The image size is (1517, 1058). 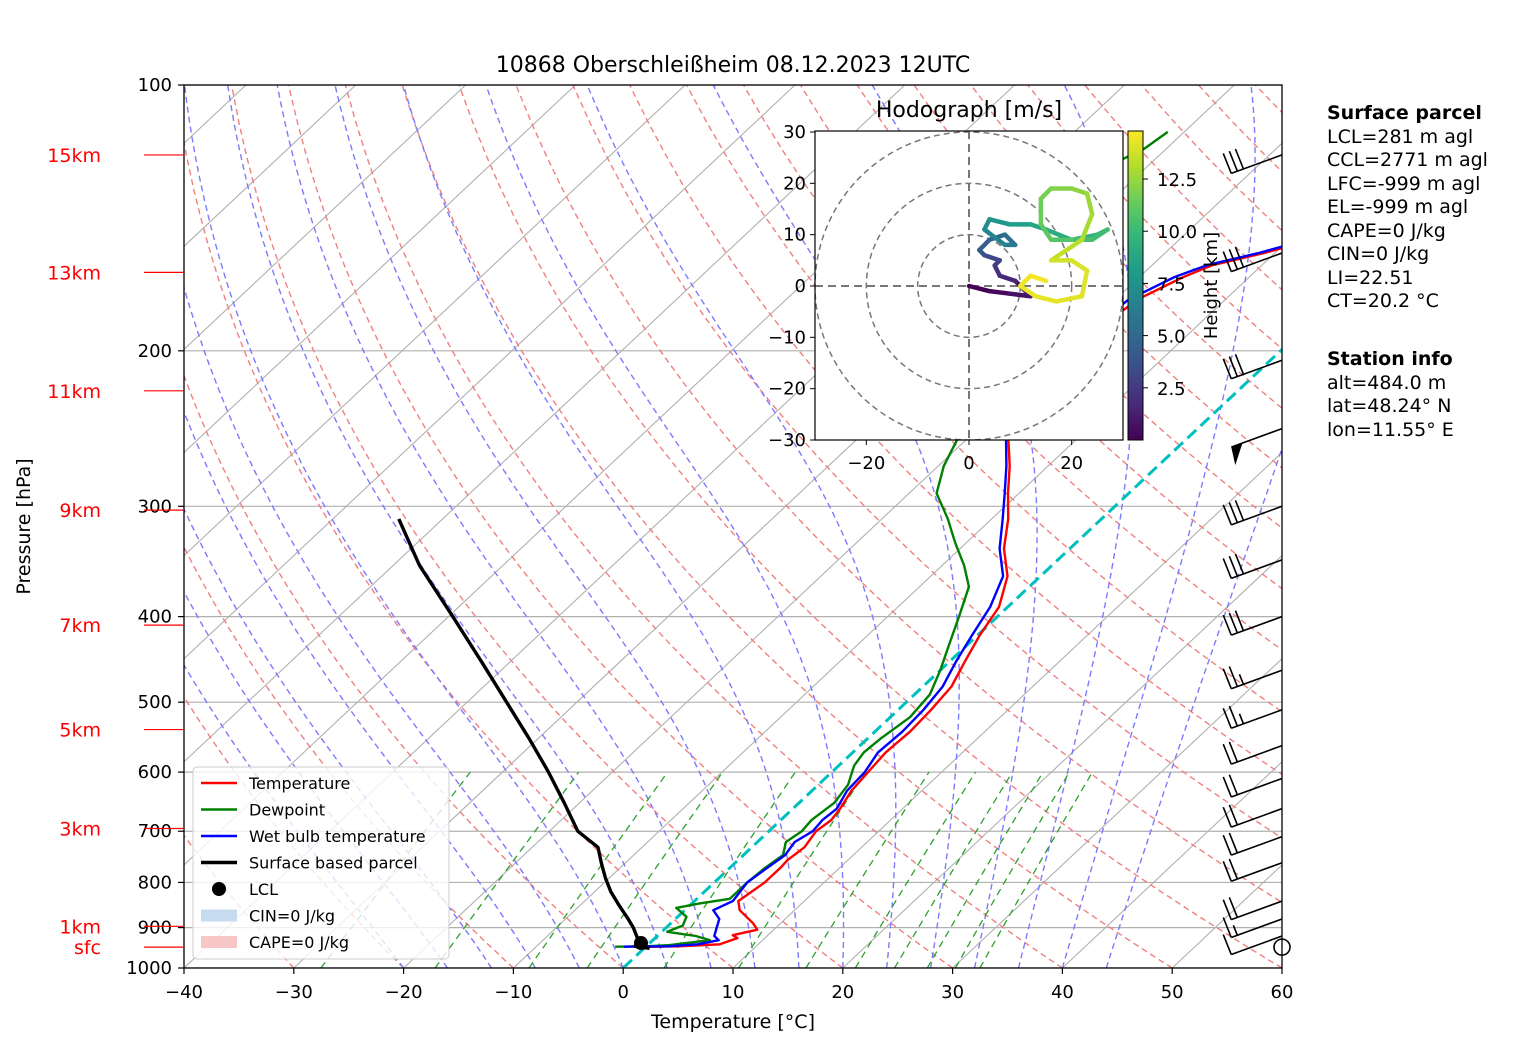 What do you see at coordinates (80, 829) in the screenshot?
I see `height-label: 3km` at bounding box center [80, 829].